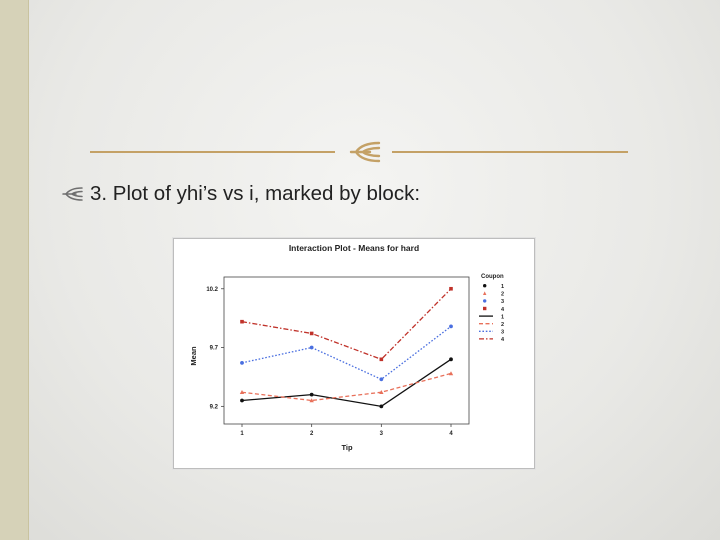  Describe the element at coordinates (492, 277) in the screenshot. I see `legend-title: Coupon` at that location.